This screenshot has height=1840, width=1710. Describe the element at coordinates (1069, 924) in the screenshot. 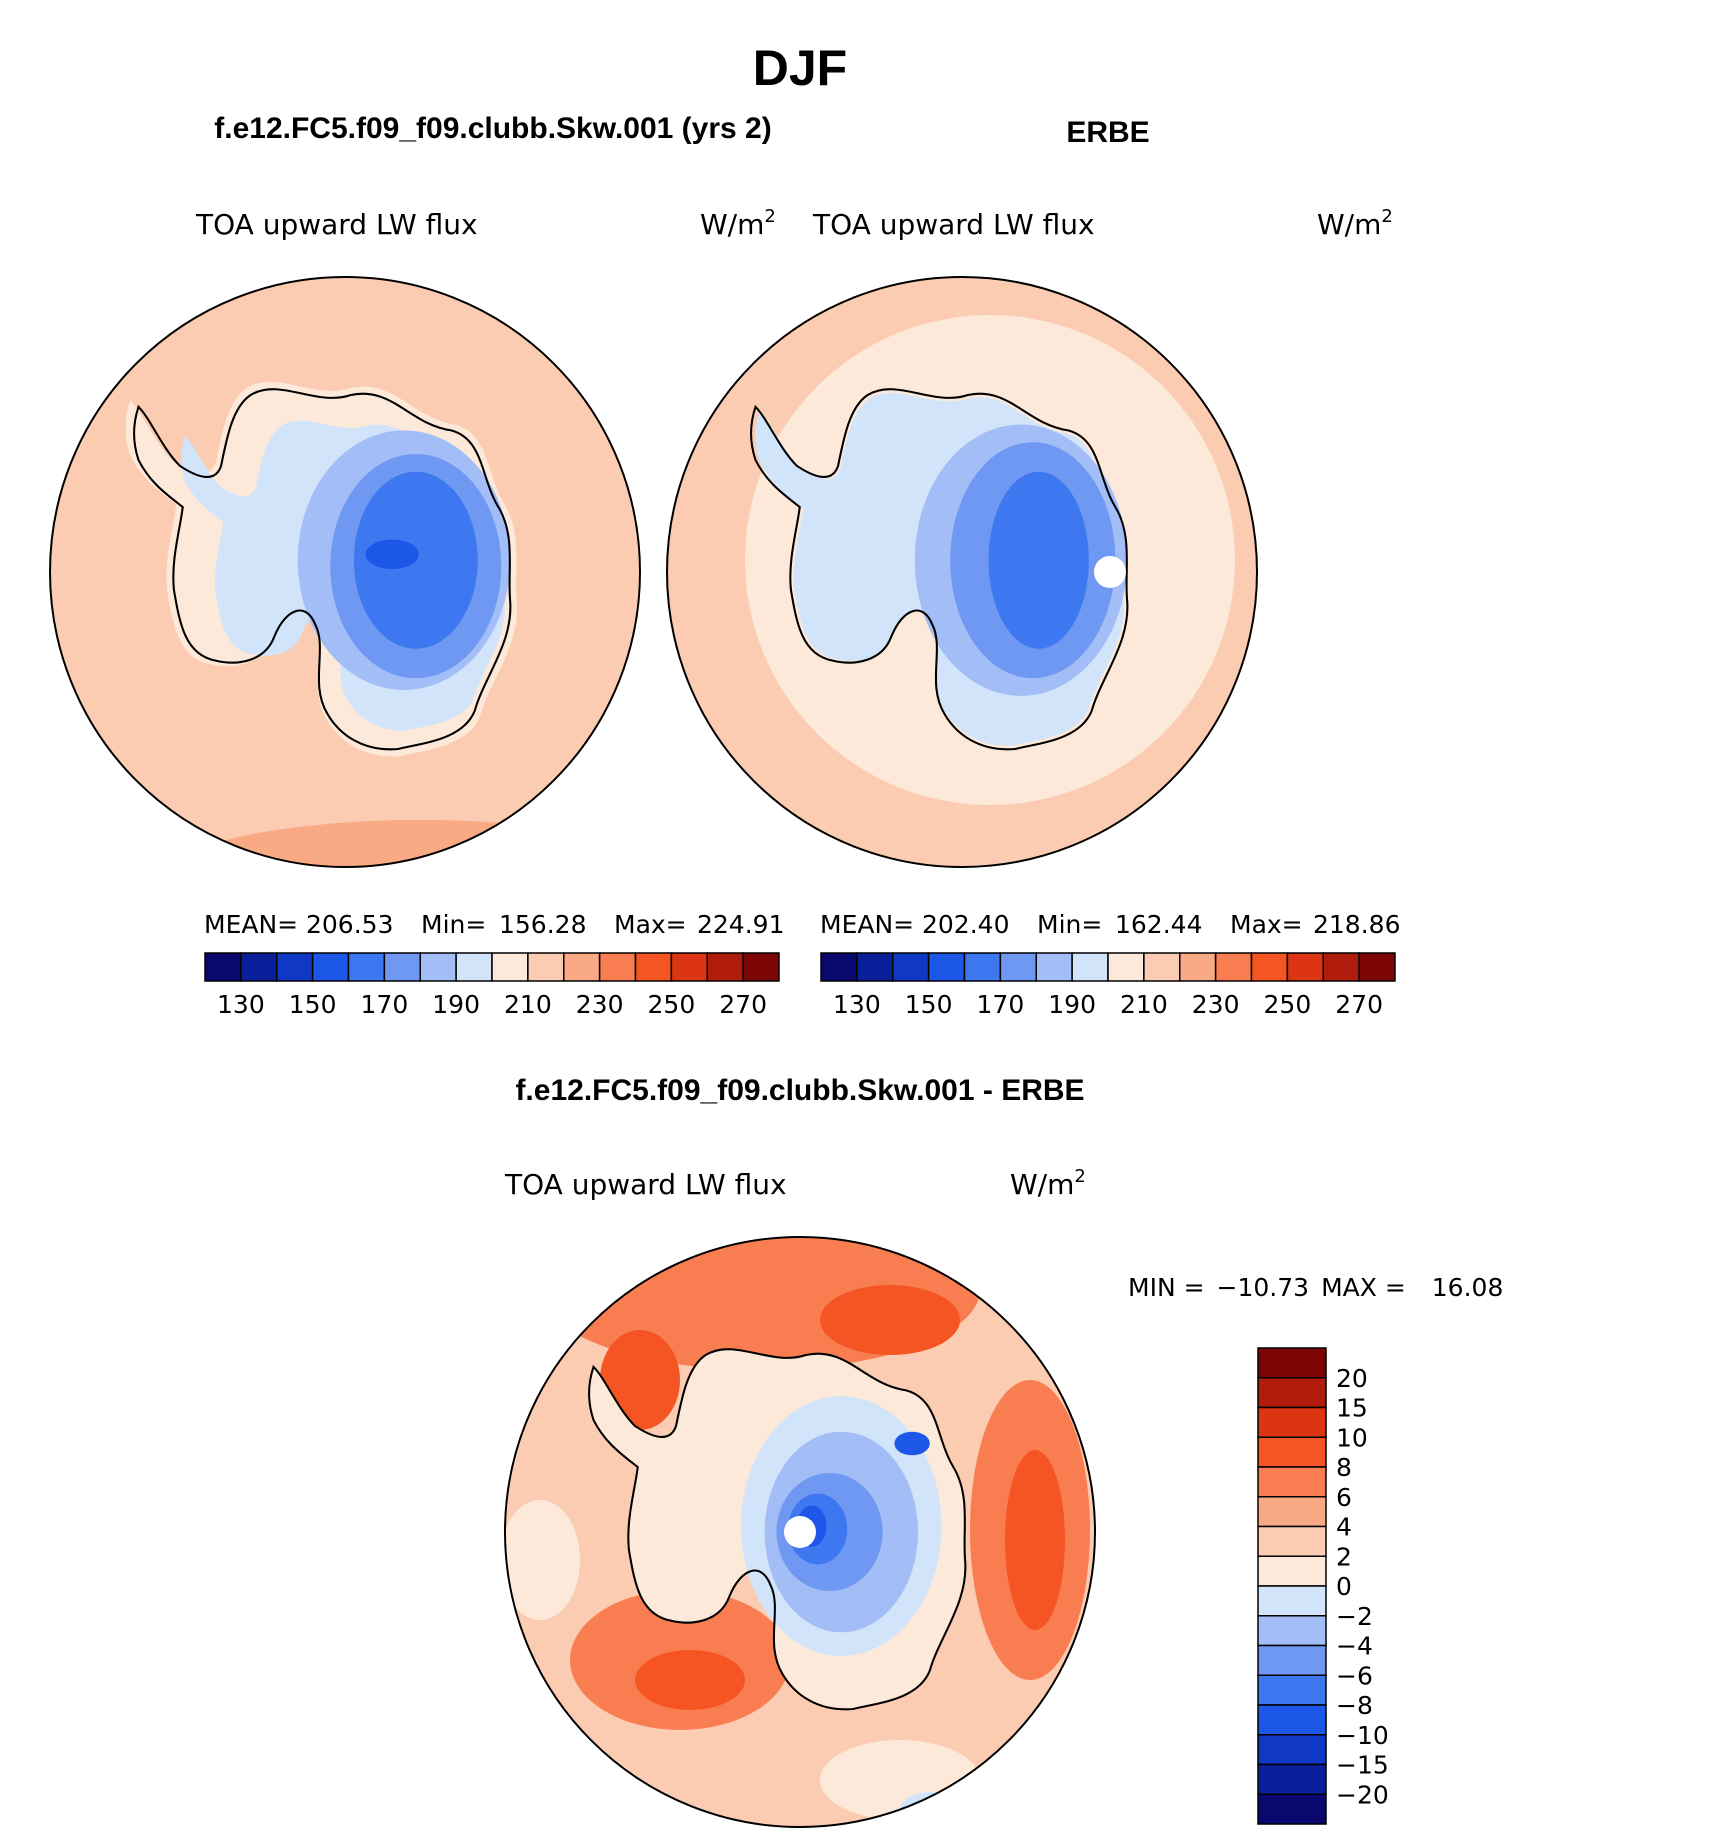

I see `stat-min-label: Min=` at that location.